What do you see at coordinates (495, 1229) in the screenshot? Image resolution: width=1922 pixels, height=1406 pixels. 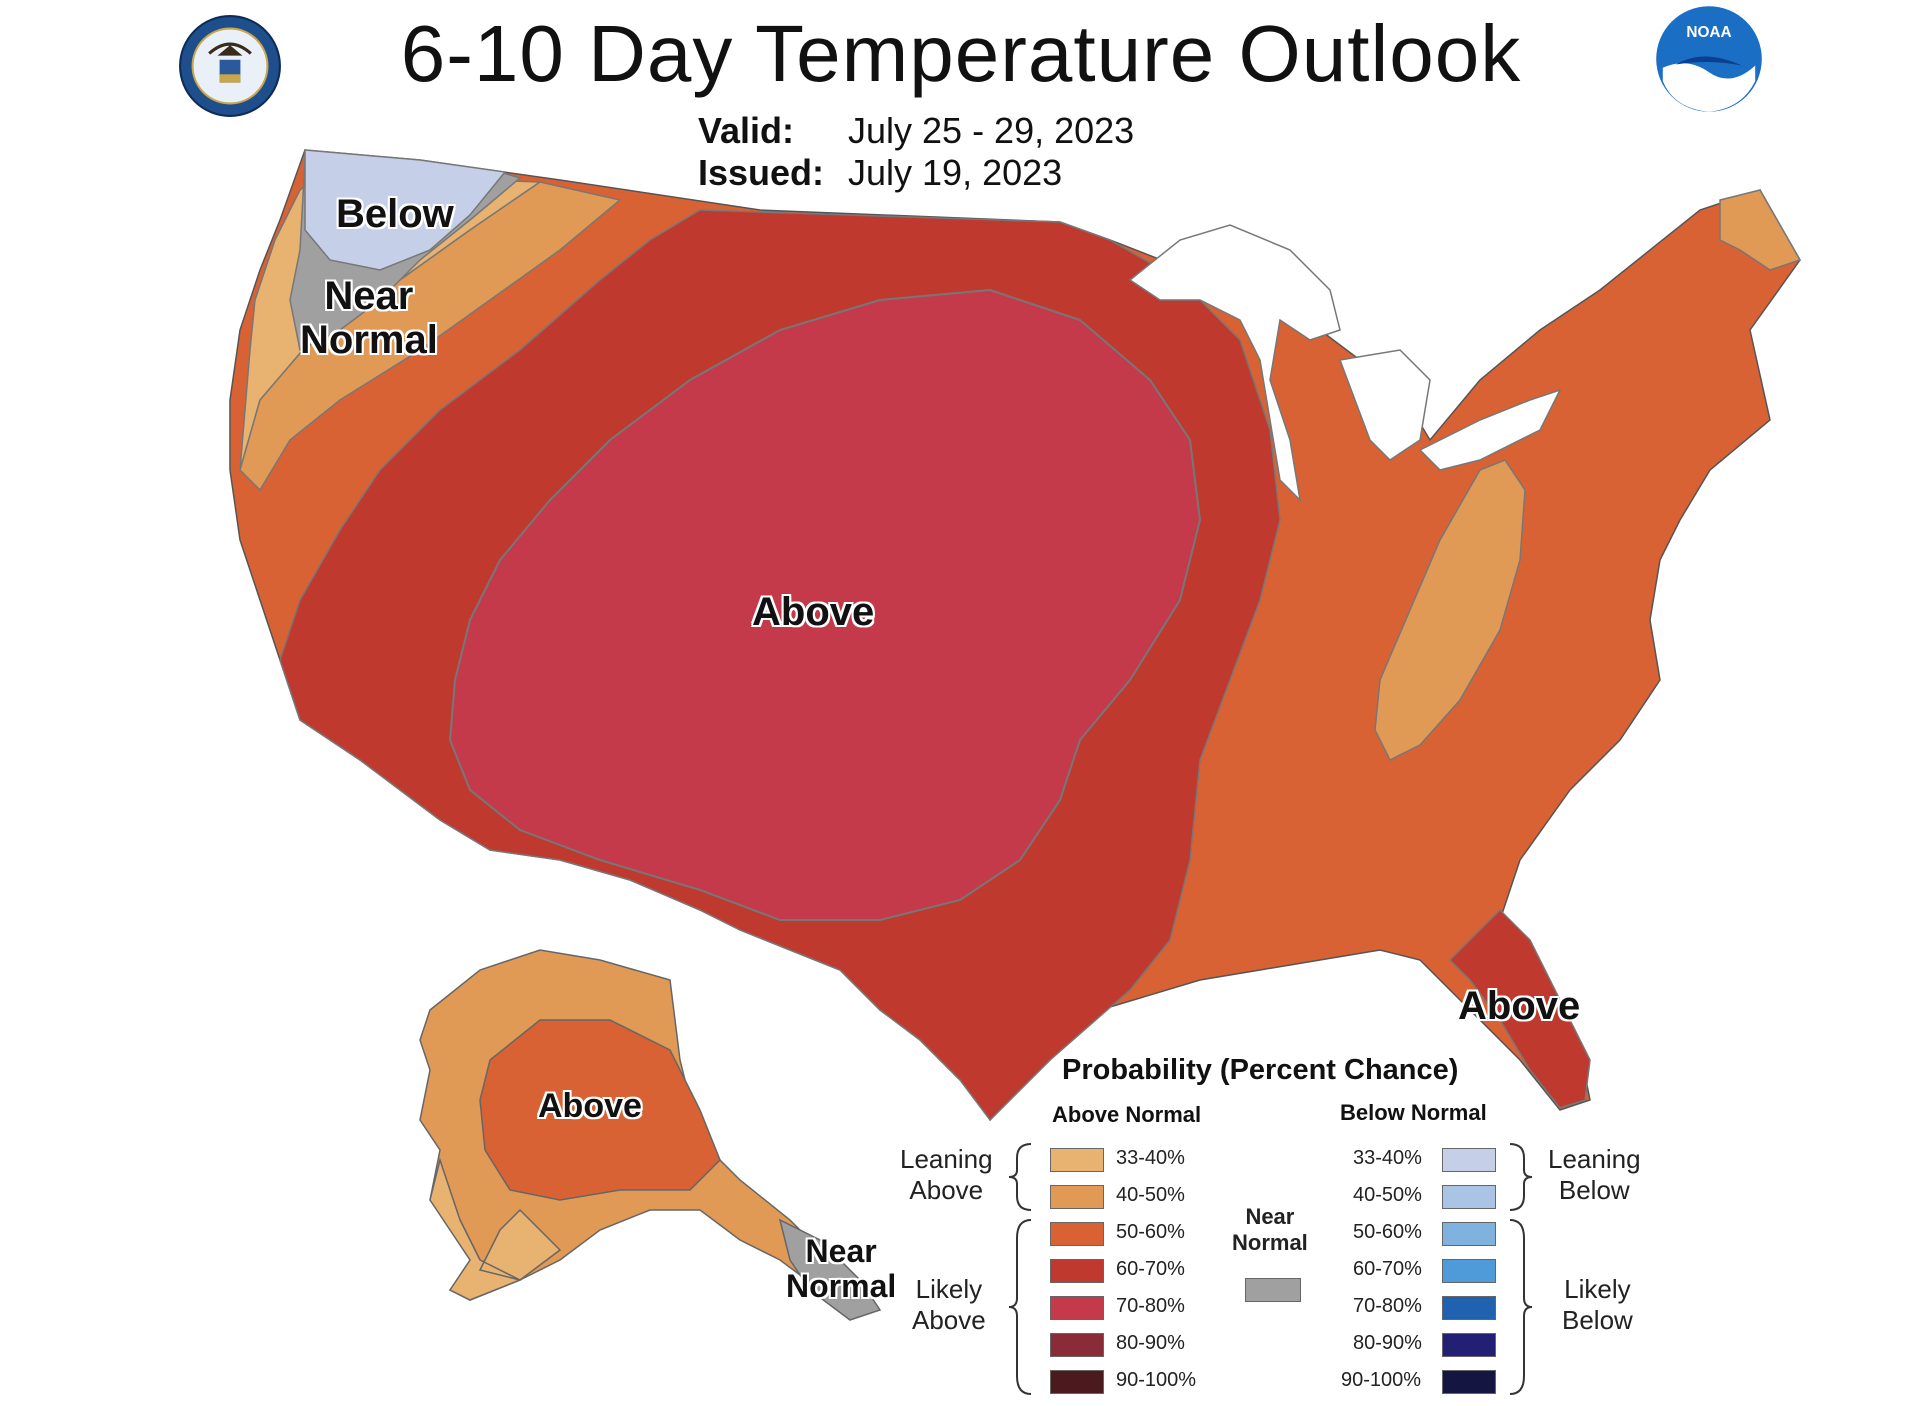 I see `alaska-33-40-region` at bounding box center [495, 1229].